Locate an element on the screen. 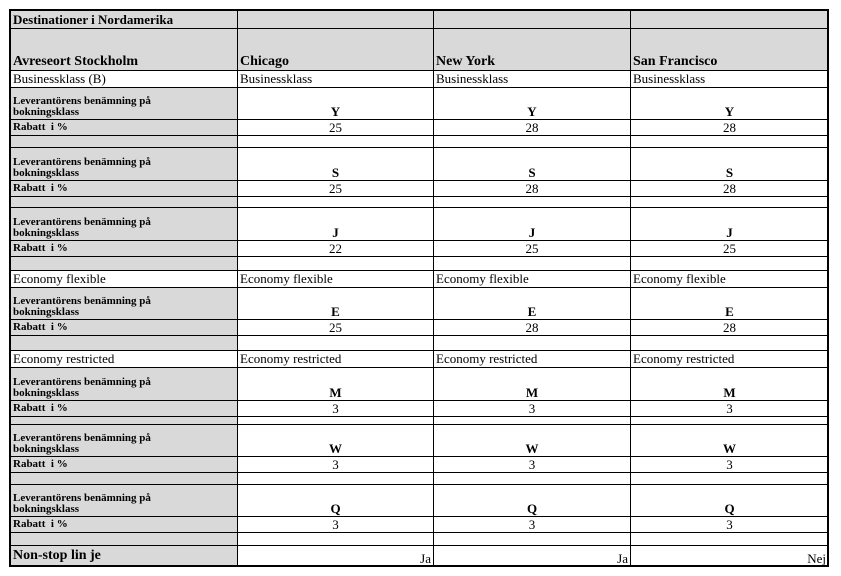 This screenshot has width=841, height=576. cell-text: Avreseort Stockholm is located at coordinates (76, 62).